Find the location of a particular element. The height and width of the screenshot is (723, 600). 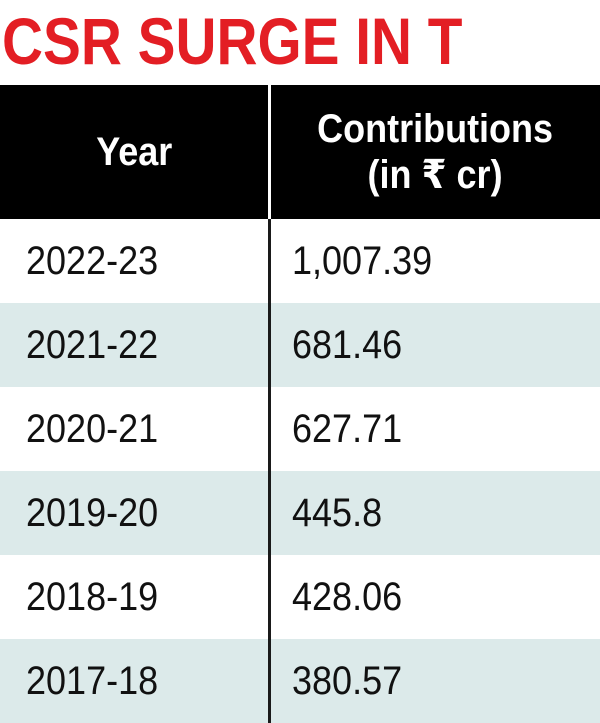

header-contributions-label: Contributions is located at coordinates (435, 129).